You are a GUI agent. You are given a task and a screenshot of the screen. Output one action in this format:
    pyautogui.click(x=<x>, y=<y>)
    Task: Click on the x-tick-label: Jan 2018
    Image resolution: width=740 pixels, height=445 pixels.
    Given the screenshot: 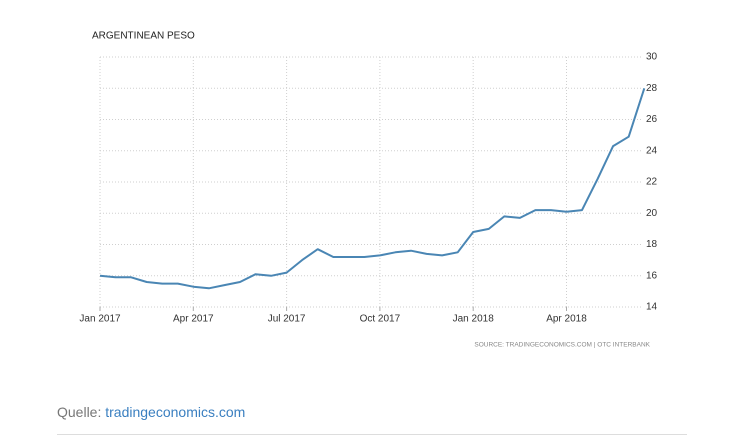 What is the action you would take?
    pyautogui.click(x=474, y=319)
    